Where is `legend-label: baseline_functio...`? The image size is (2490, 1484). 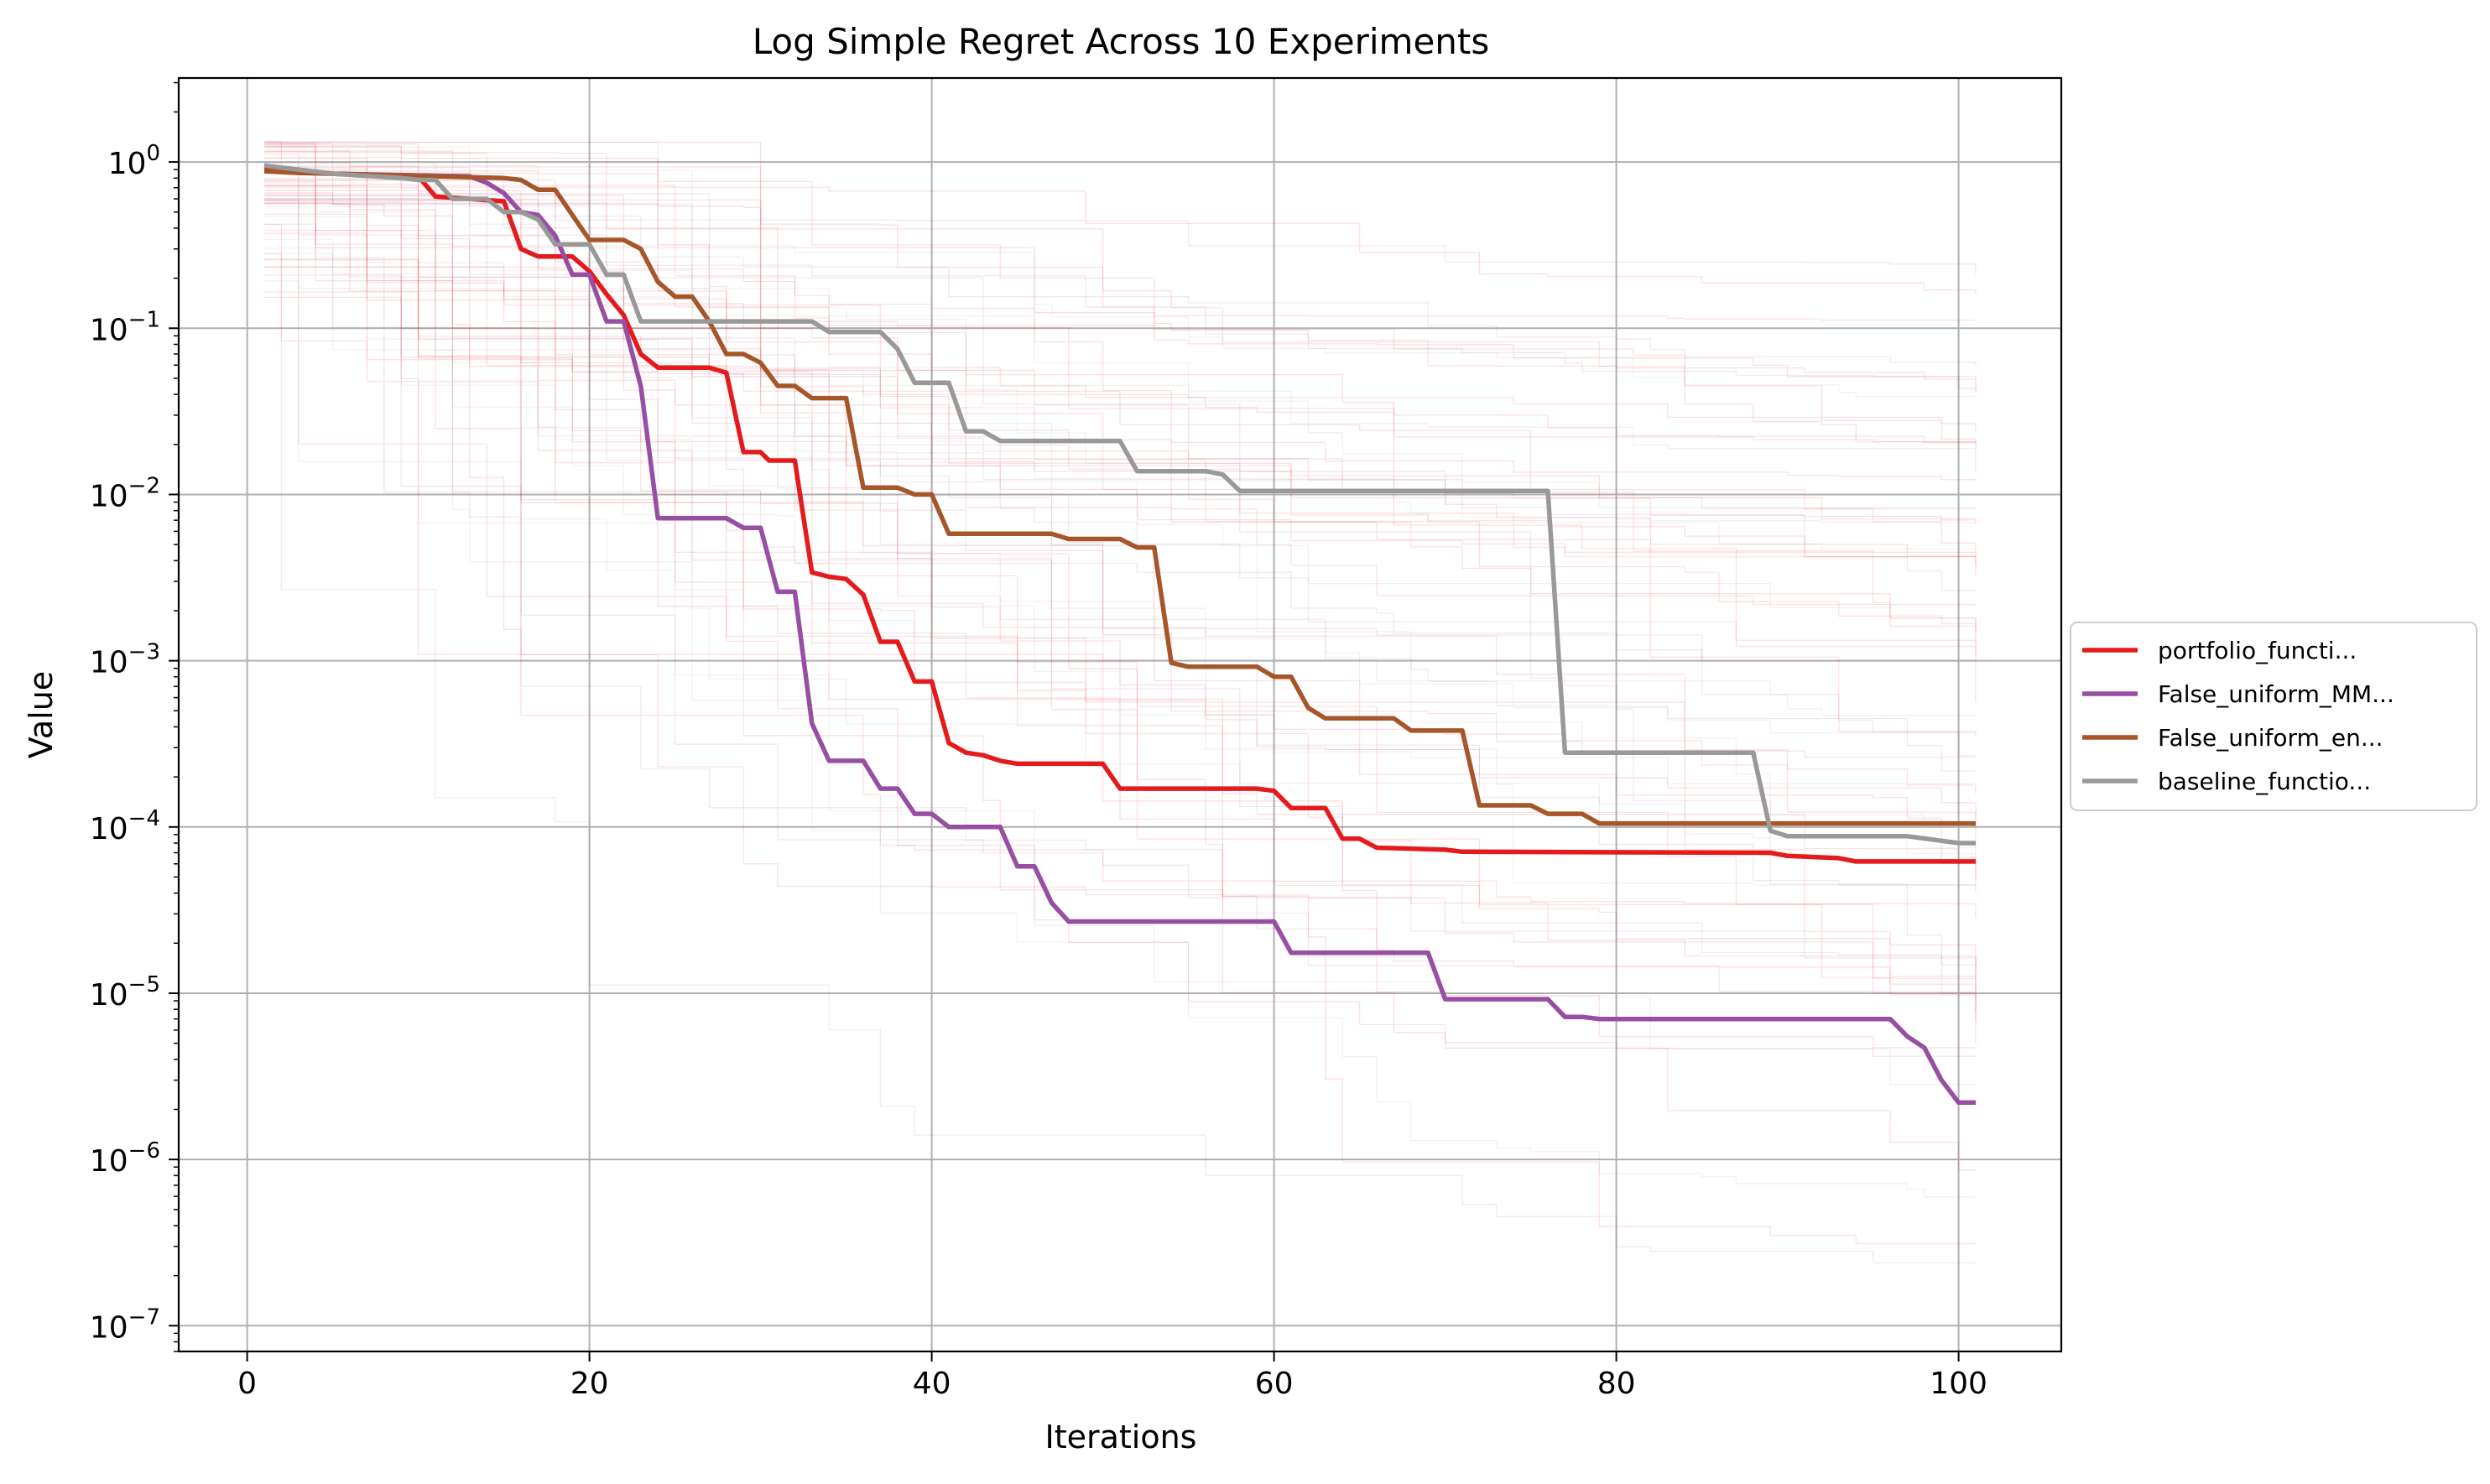
legend-label: baseline_functio... is located at coordinates (2264, 781).